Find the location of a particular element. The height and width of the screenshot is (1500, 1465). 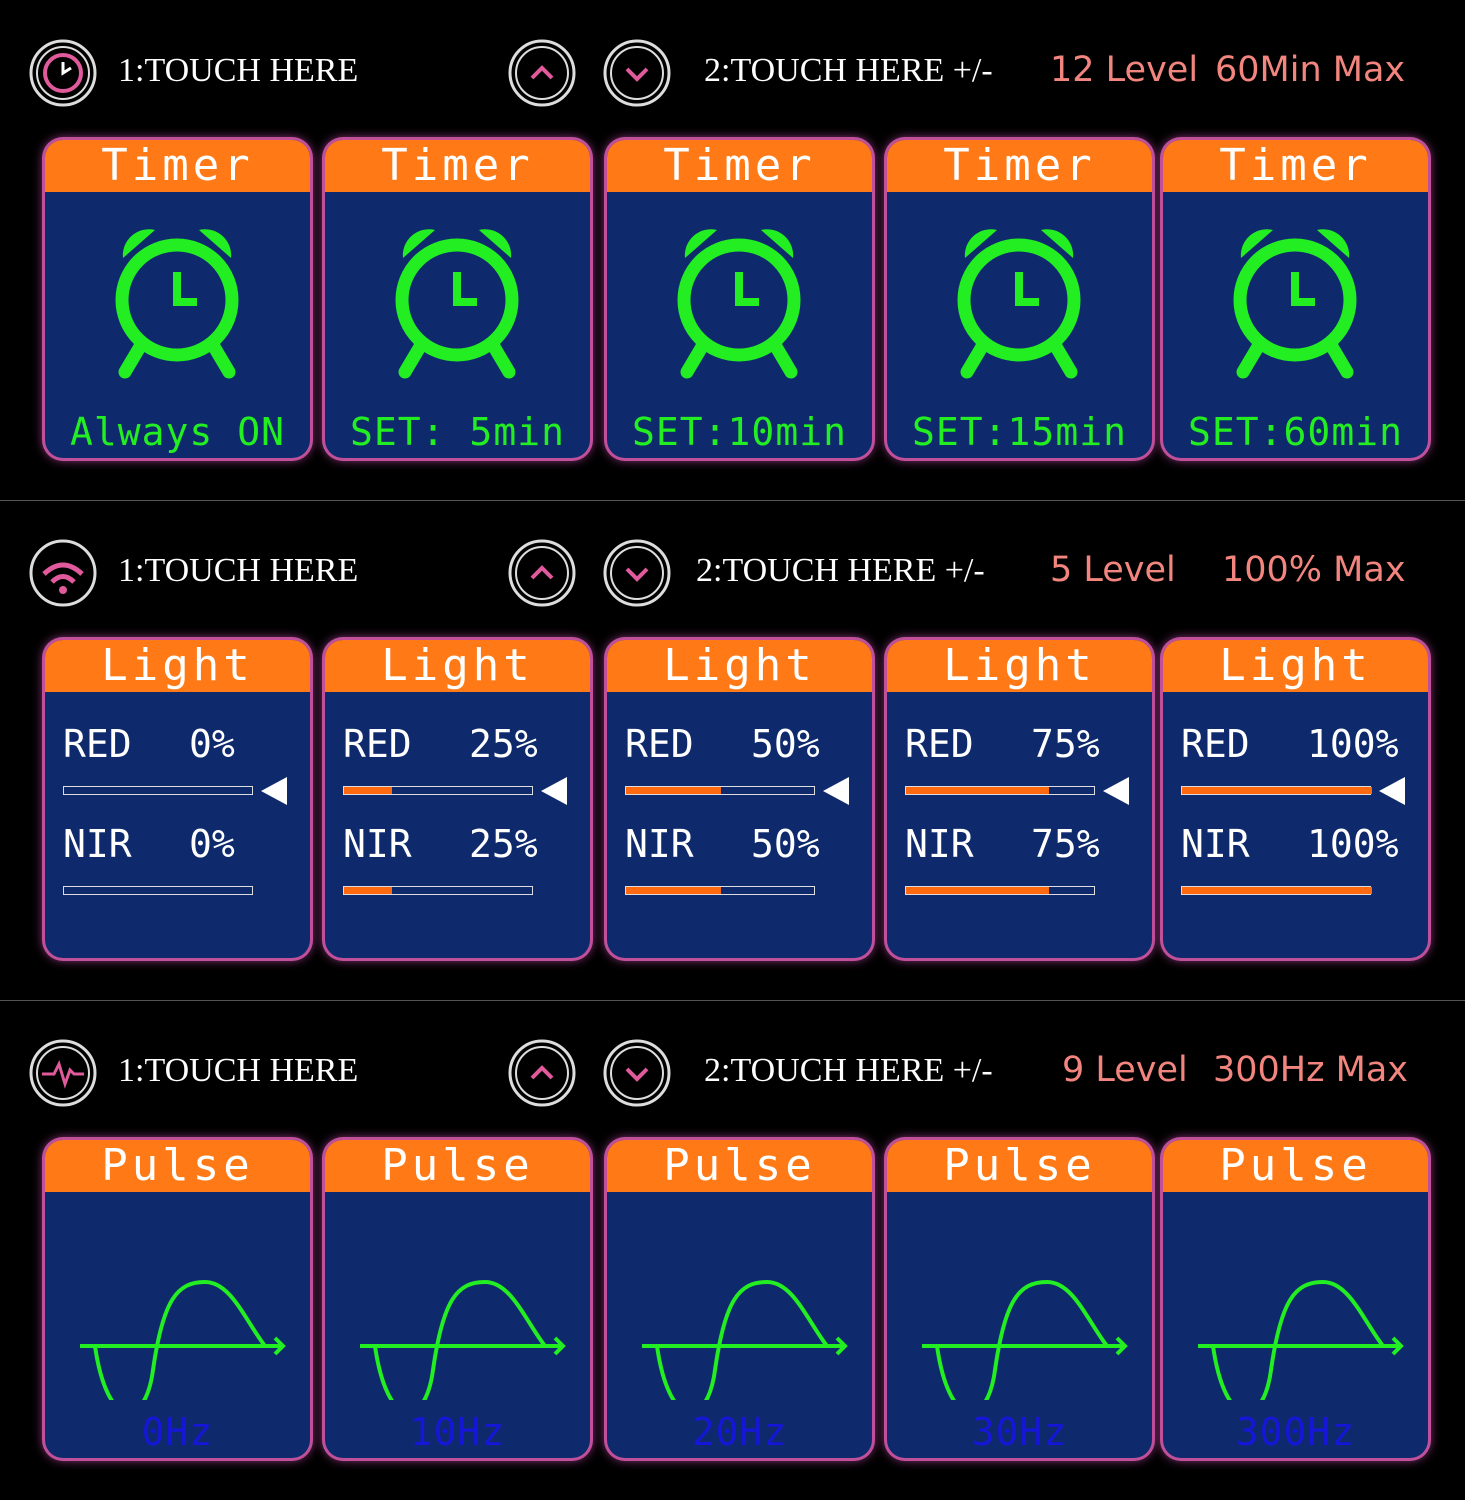

screen-card: Pulse 0Hz is located at coordinates (177, 1299).